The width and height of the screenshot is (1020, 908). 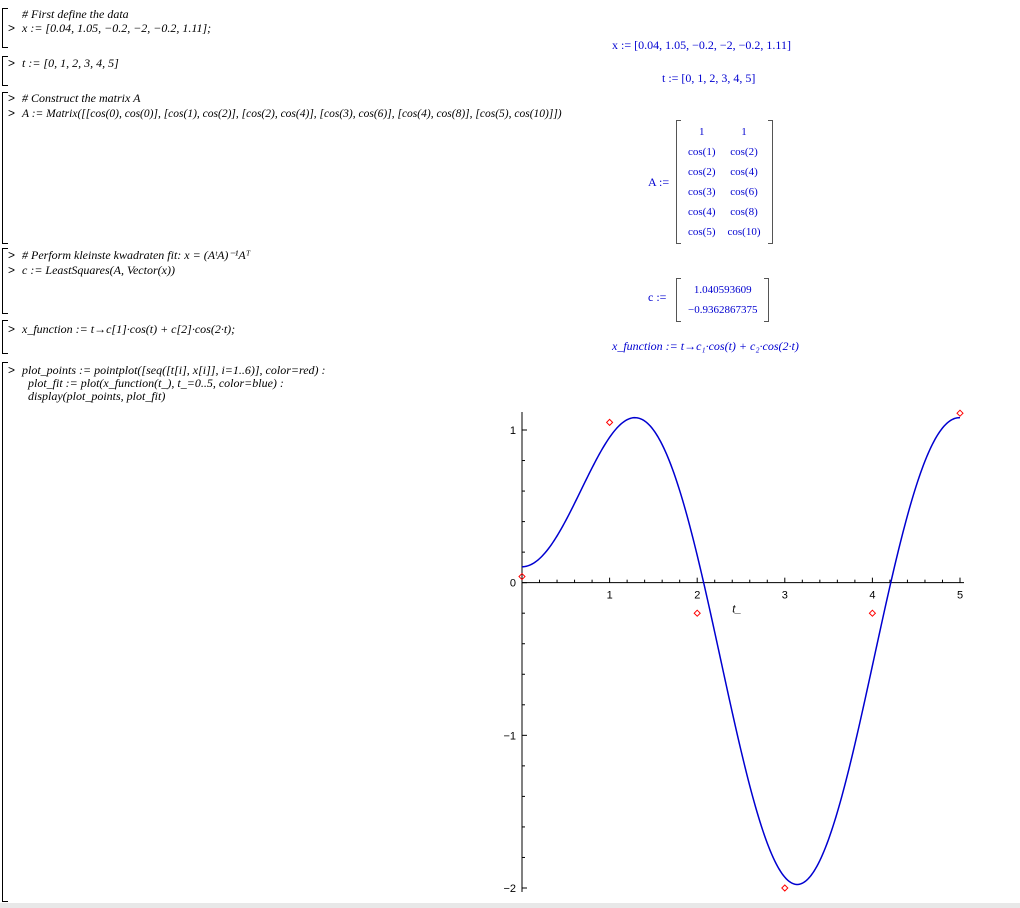 What do you see at coordinates (724, 172) in the screenshot?
I see `matrix-row: cos(2) cos(4)` at bounding box center [724, 172].